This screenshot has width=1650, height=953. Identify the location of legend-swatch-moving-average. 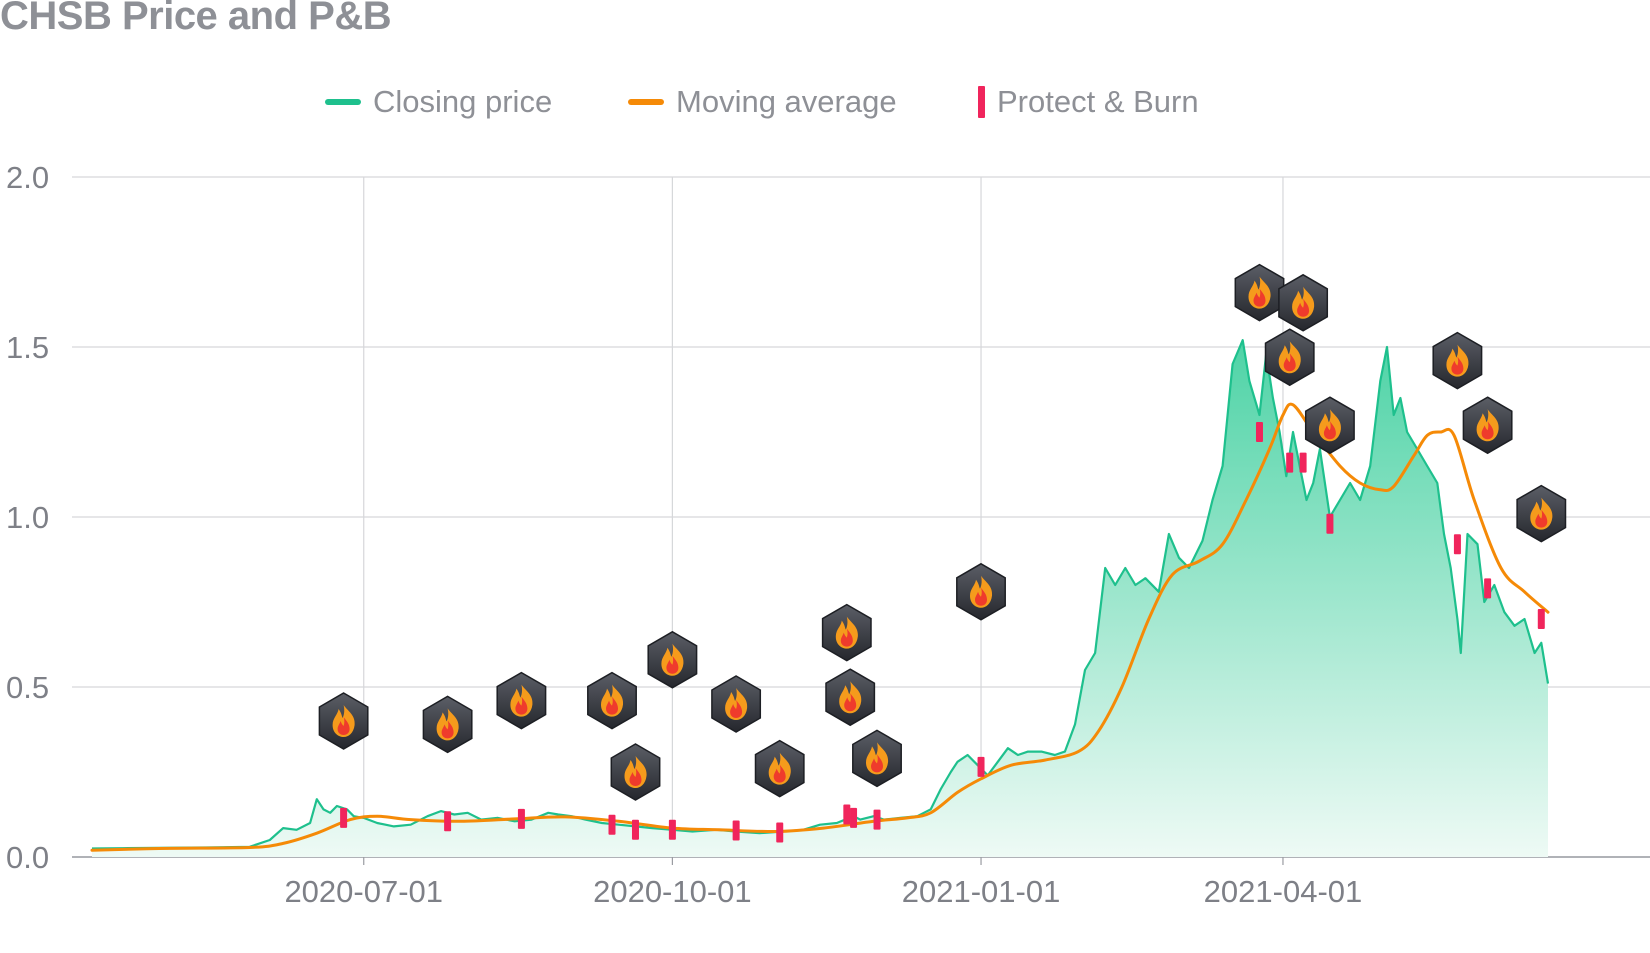
(646, 102).